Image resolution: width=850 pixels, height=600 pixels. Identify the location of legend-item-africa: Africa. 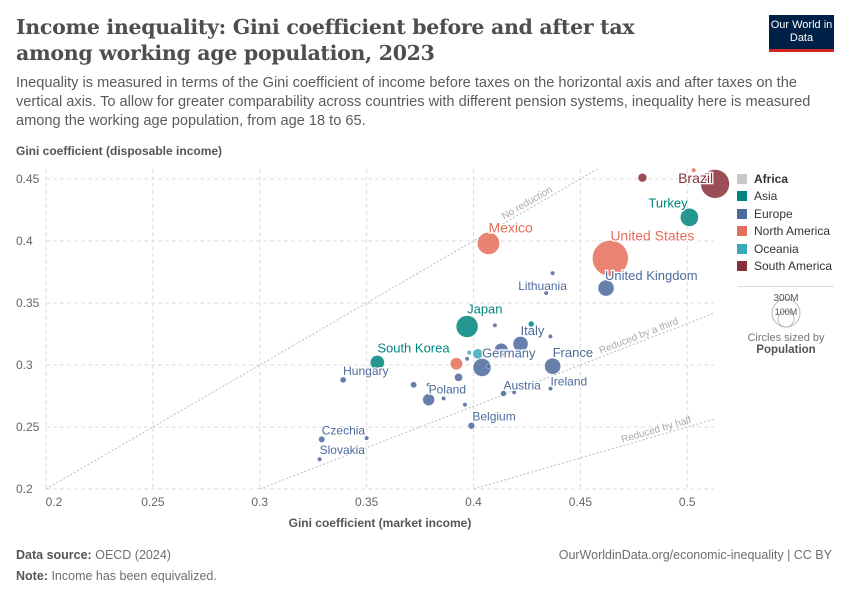
(784, 179).